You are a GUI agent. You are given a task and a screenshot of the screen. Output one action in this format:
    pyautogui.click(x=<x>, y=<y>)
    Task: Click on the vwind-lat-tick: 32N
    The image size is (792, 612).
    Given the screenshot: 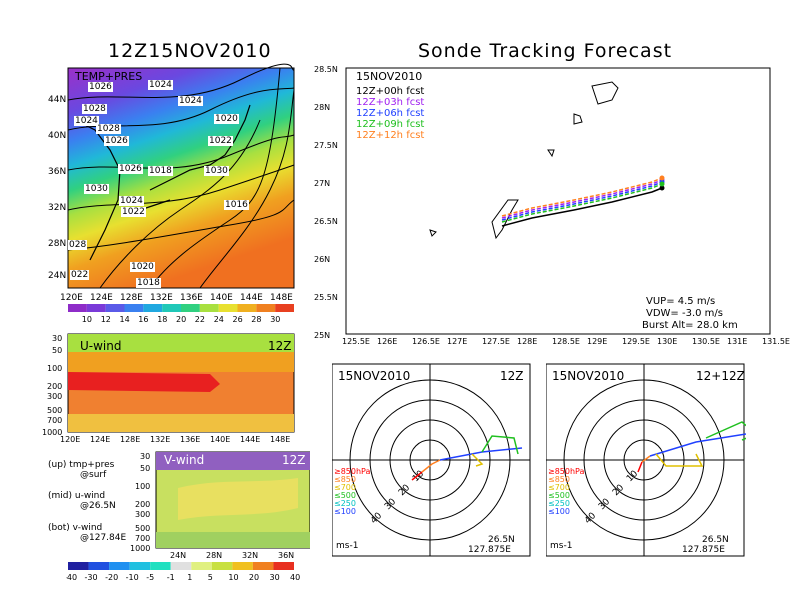 What is the action you would take?
    pyautogui.click(x=250, y=555)
    